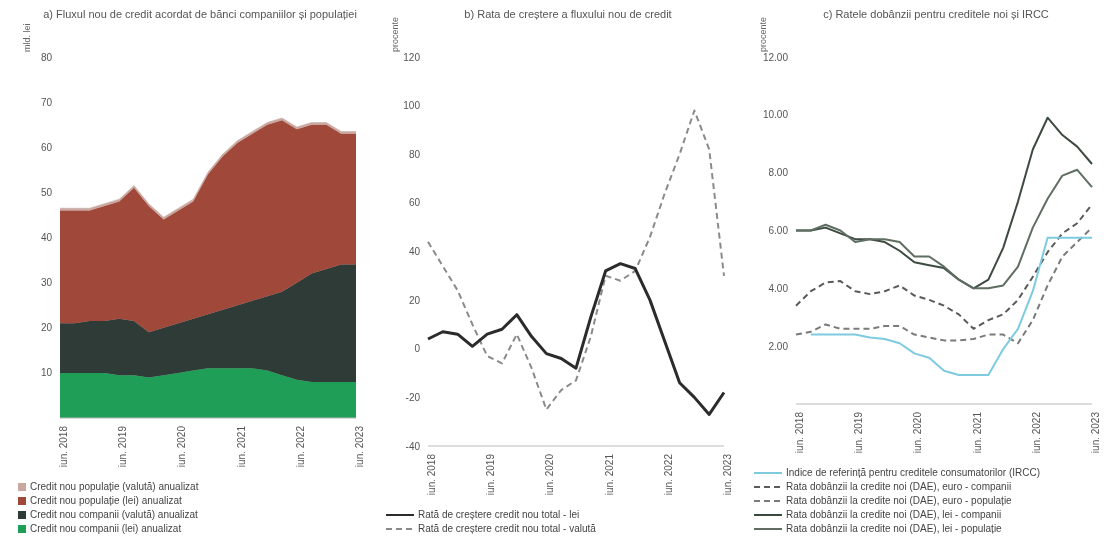 This screenshot has height=558, width=1109. Describe the element at coordinates (46, 373) in the screenshot. I see `y-tick-label: 10` at that location.